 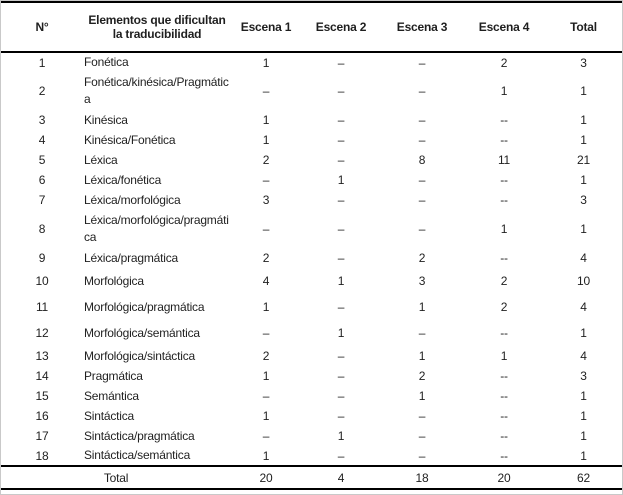 I want to click on cell-label: Fonética, so click(x=106, y=62).